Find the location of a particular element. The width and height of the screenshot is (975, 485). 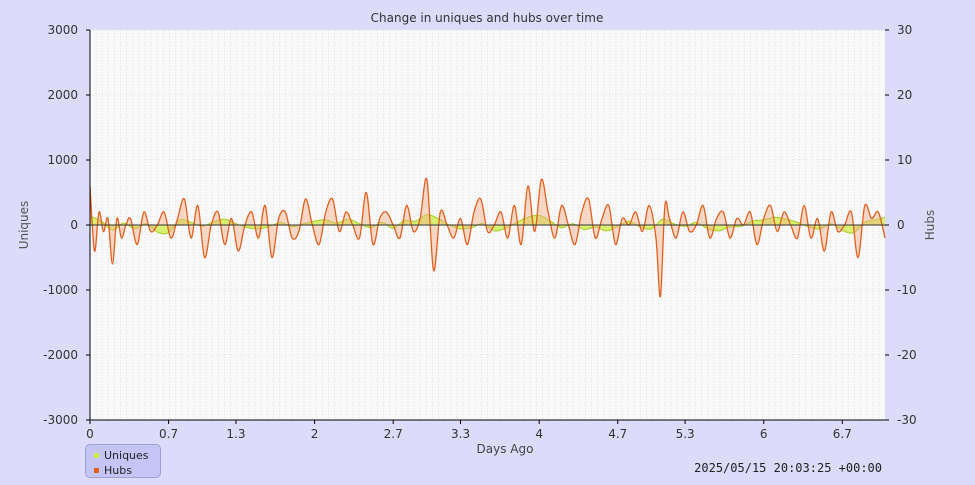

x-tick-label: 5.3 is located at coordinates (685, 434).